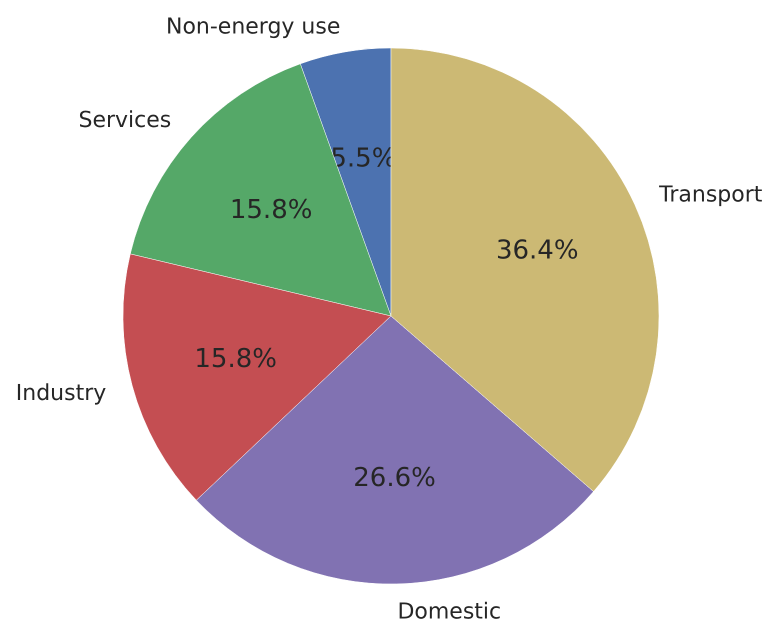  Describe the element at coordinates (537, 250) in the screenshot. I see `data-label: 36.4%` at that location.